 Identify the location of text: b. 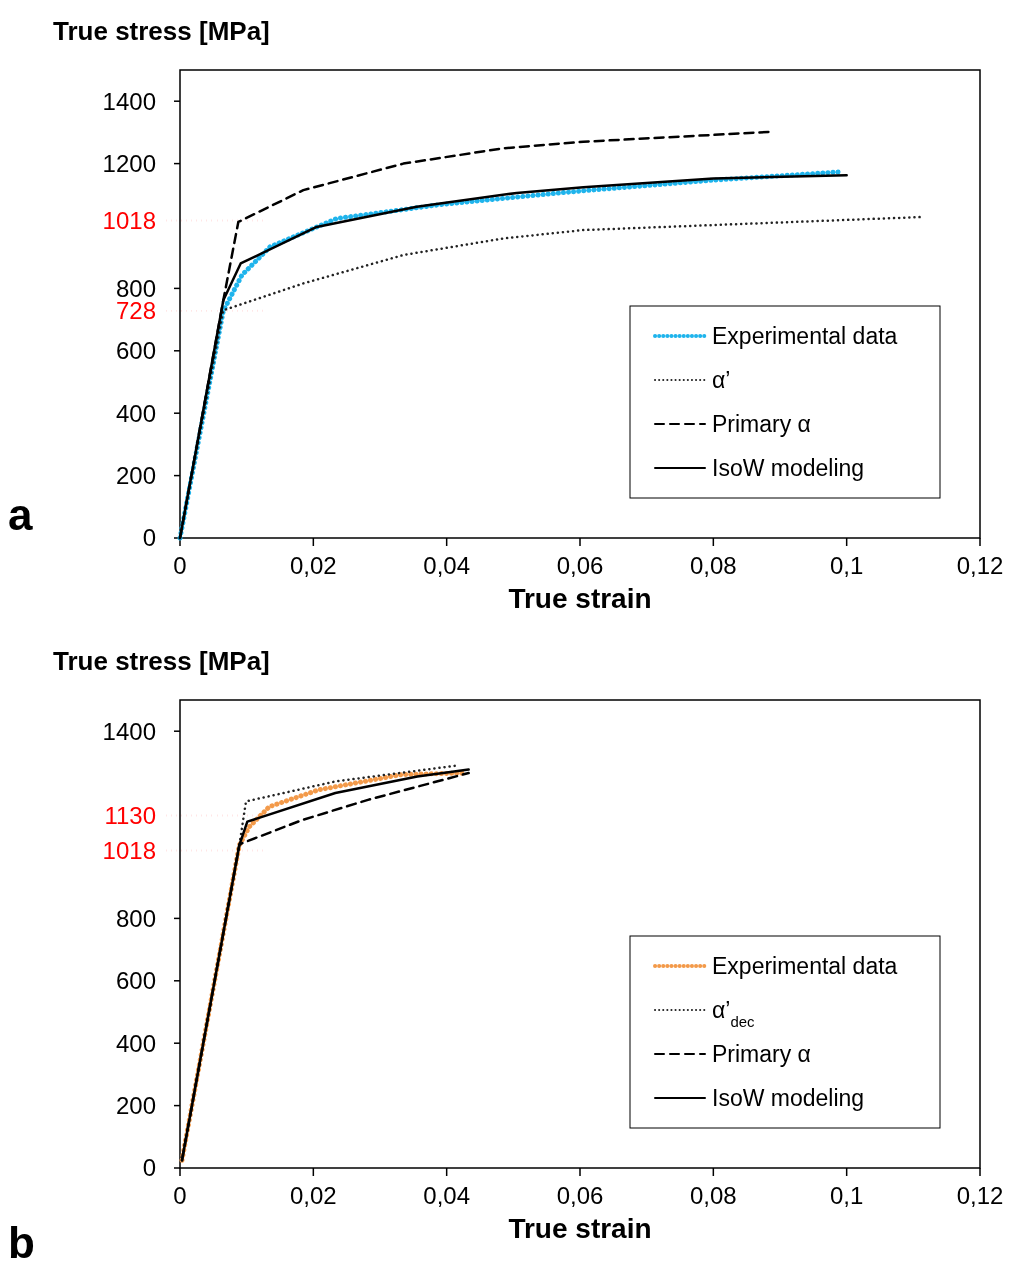
(21, 1242).